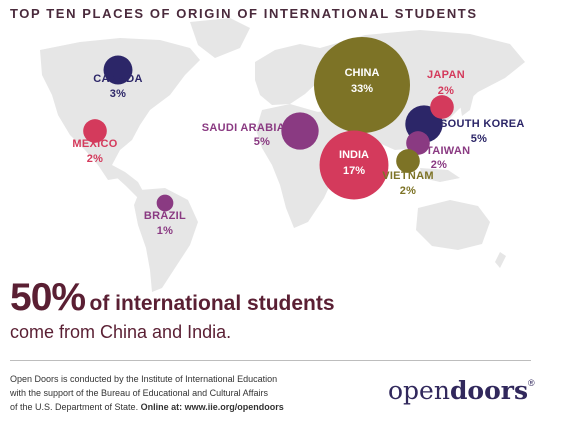 This screenshot has height=429, width=581. Describe the element at coordinates (418, 143) in the screenshot. I see `bubble-taiwan` at that location.